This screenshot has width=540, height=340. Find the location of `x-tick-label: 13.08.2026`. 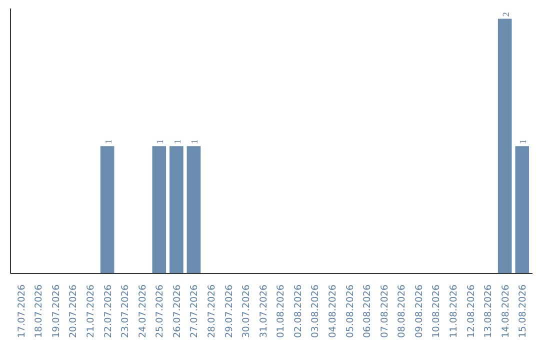

x-tick-label: 13.08.2026 is located at coordinates (488, 311).